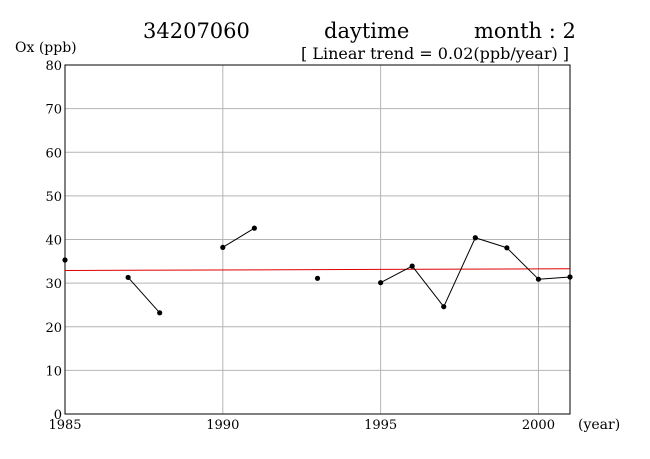 The width and height of the screenshot is (650, 459). Describe the element at coordinates (58, 415) in the screenshot. I see `y-tick-label: 0` at that location.